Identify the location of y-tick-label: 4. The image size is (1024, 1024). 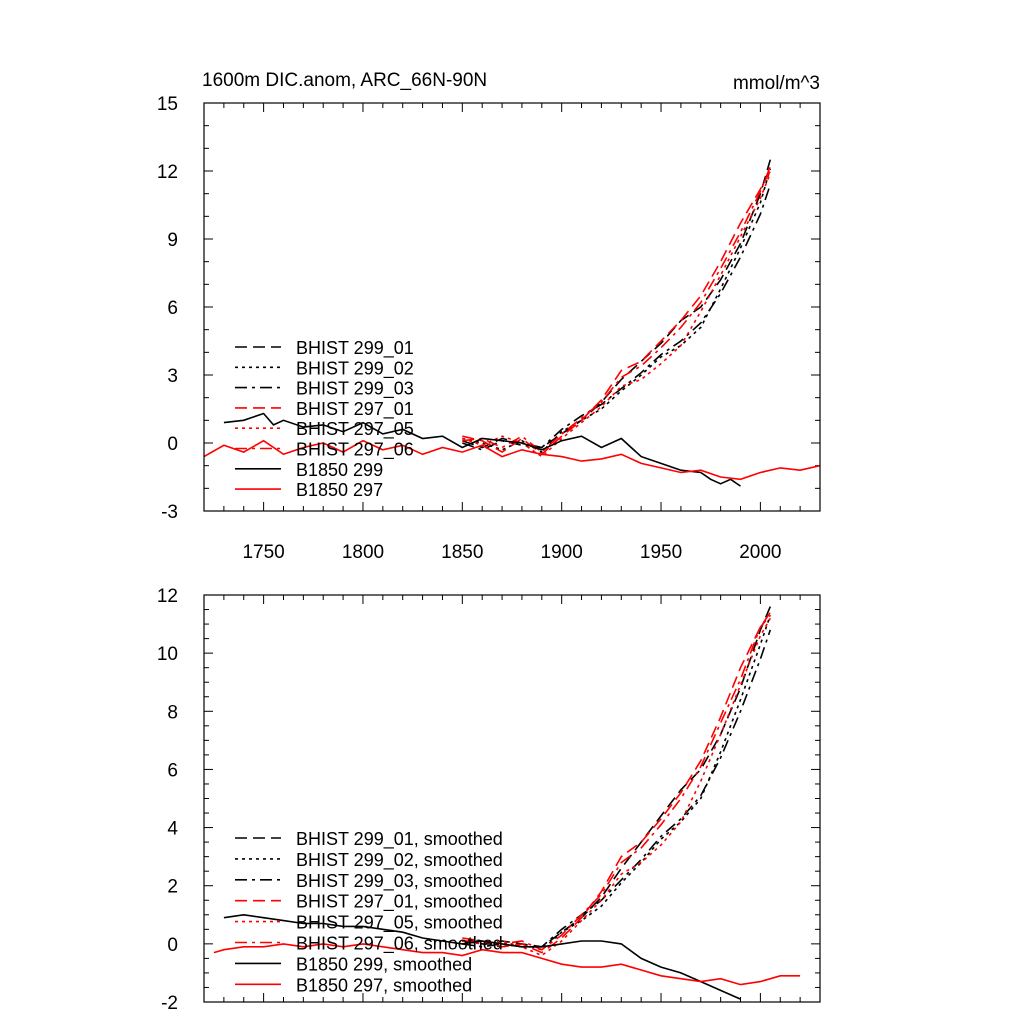
(172, 829).